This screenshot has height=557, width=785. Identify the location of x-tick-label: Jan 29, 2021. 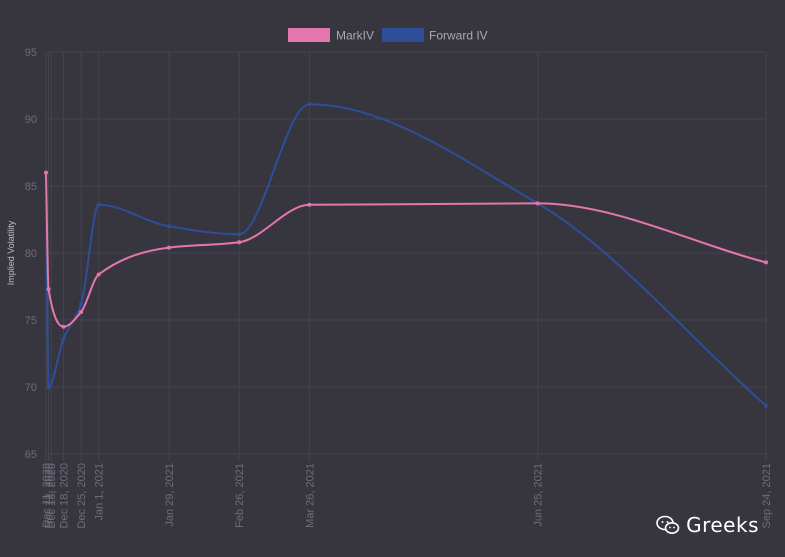
(170, 495).